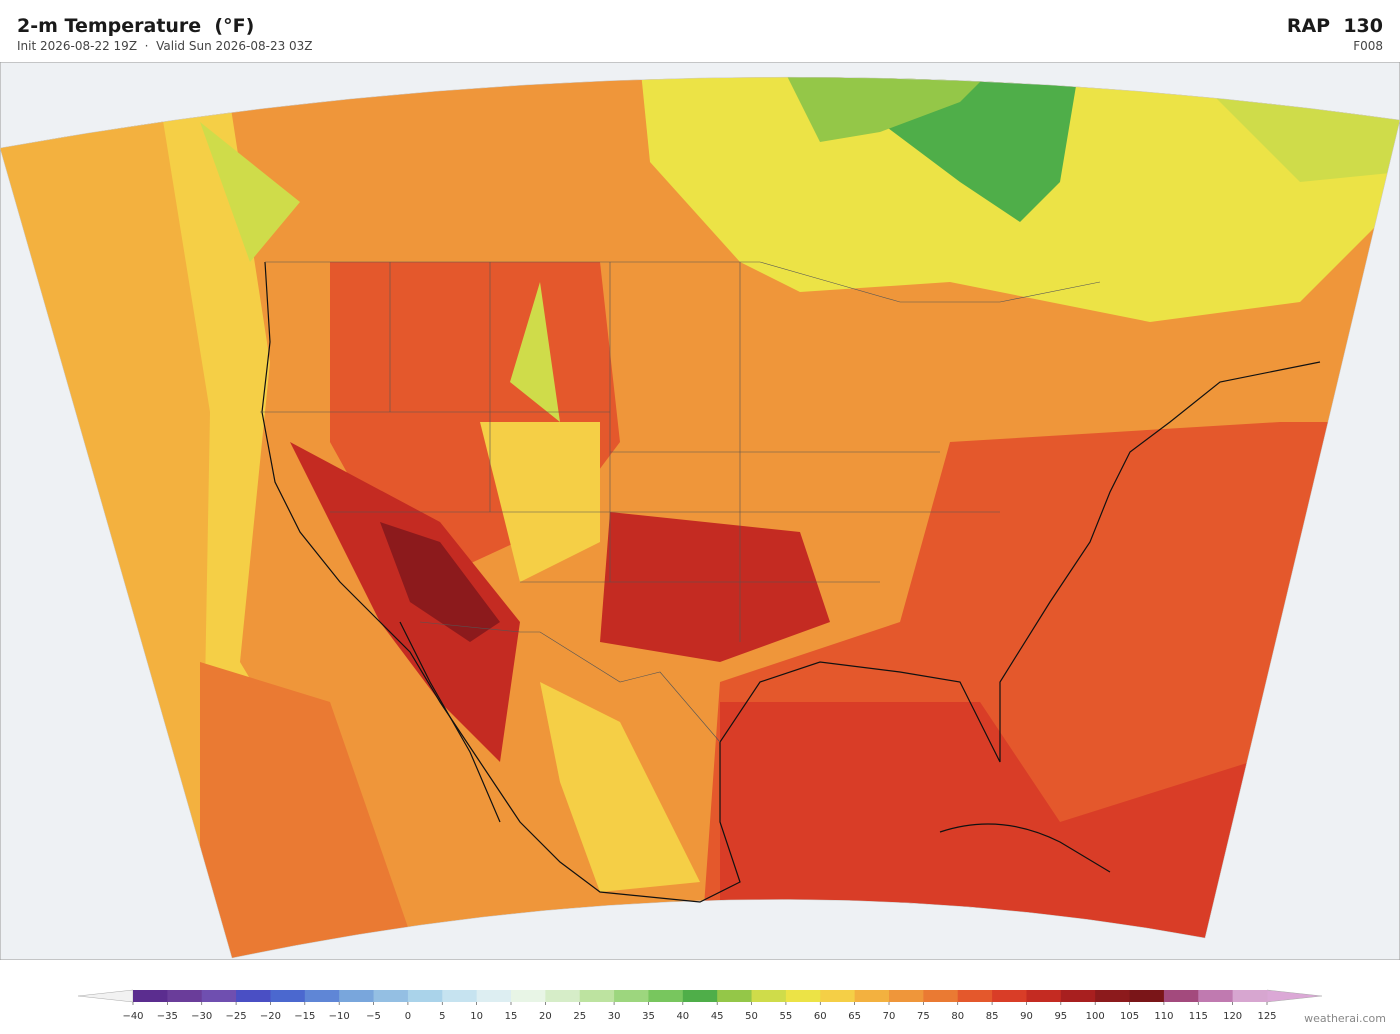 This screenshot has height=1034, width=1400. I want to click on canada-cold-edge, so click(890, 109).